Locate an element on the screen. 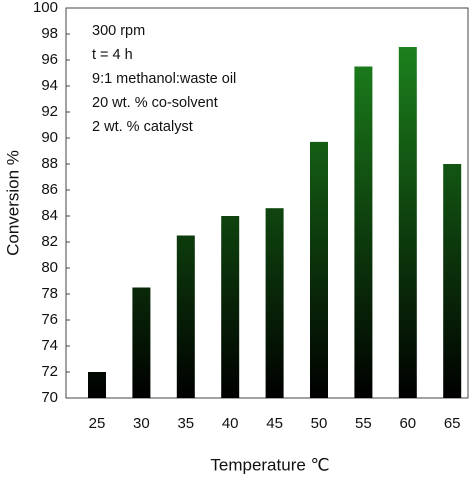  y-tick-label: 100 is located at coordinates (45, 8).